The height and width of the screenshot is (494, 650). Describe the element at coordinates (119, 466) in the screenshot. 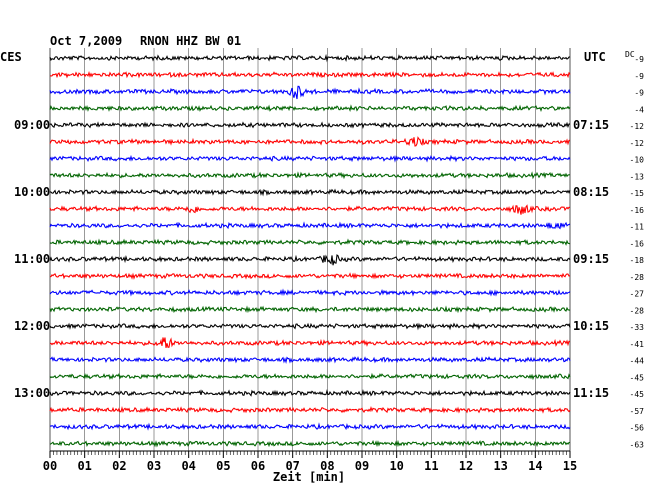

I see `x-tick-label: 02` at that location.